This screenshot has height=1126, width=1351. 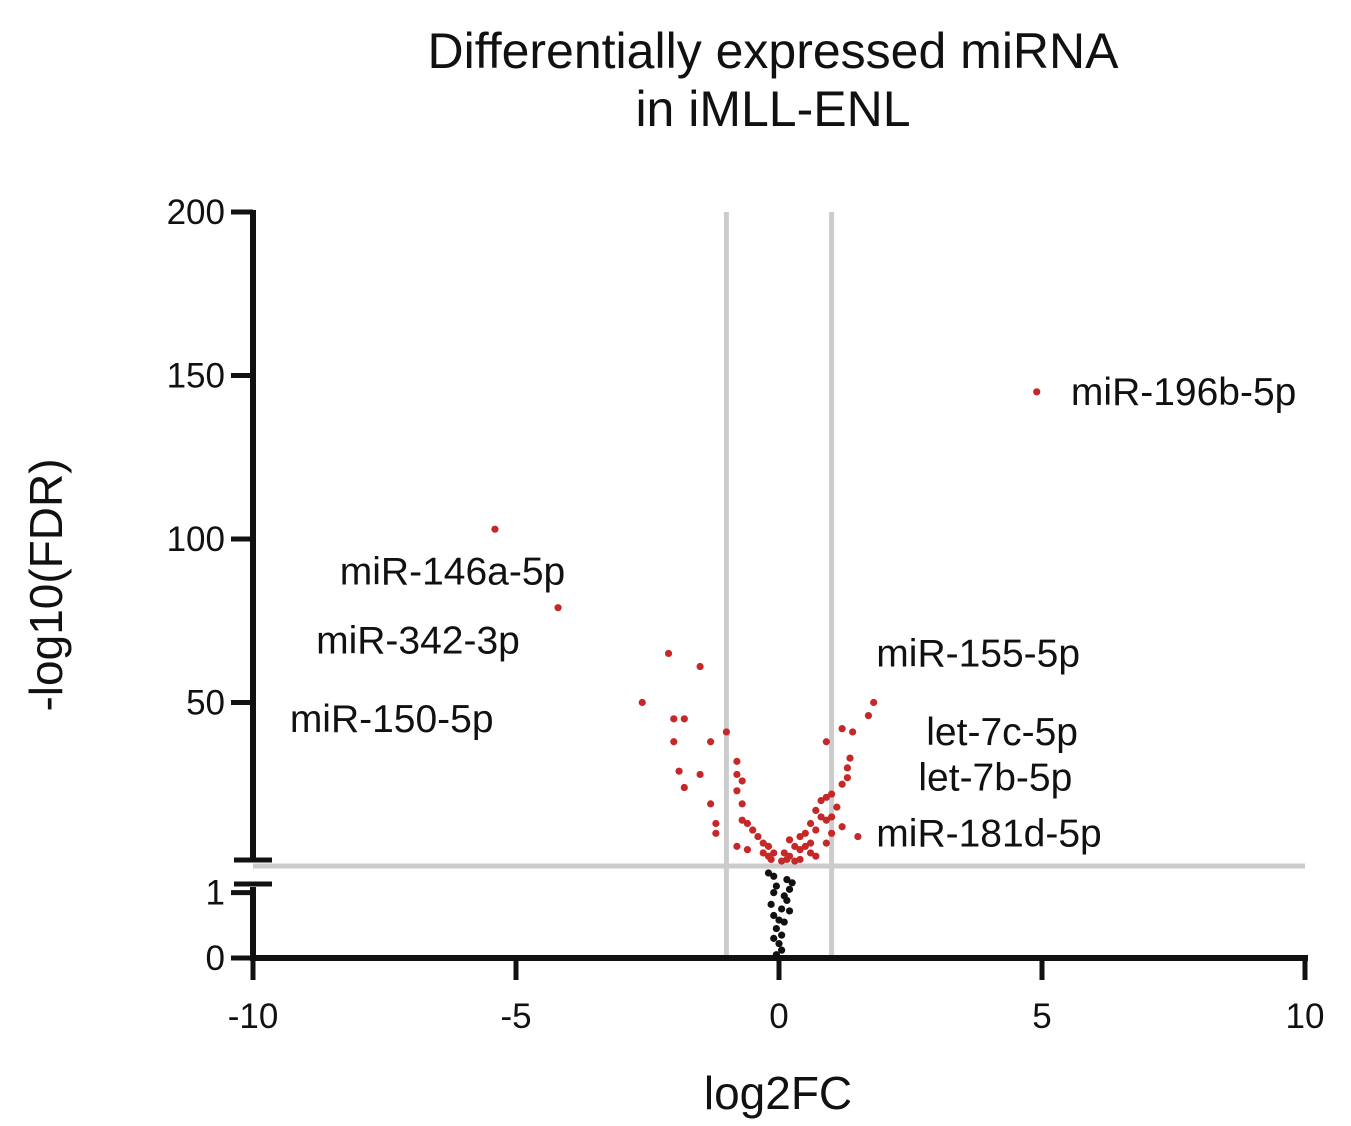 What do you see at coordinates (196, 376) in the screenshot?
I see `y-tick-label: 150` at bounding box center [196, 376].